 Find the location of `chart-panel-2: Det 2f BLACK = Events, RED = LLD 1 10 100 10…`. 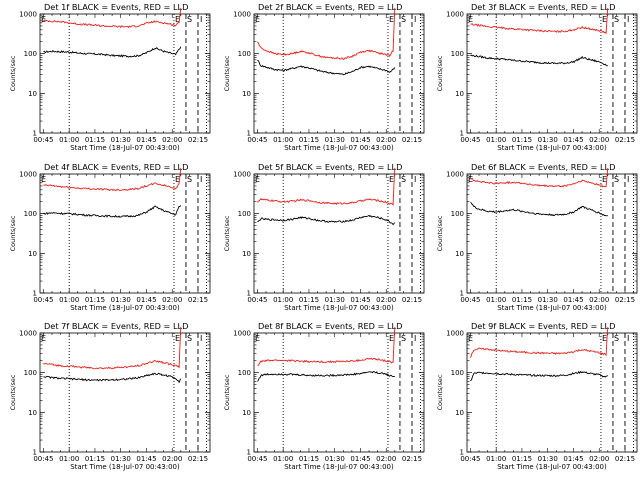

chart-panel-2: Det 2f BLACK = Events, RED = LLD 1 10 100 10… is located at coordinates (324, 77).